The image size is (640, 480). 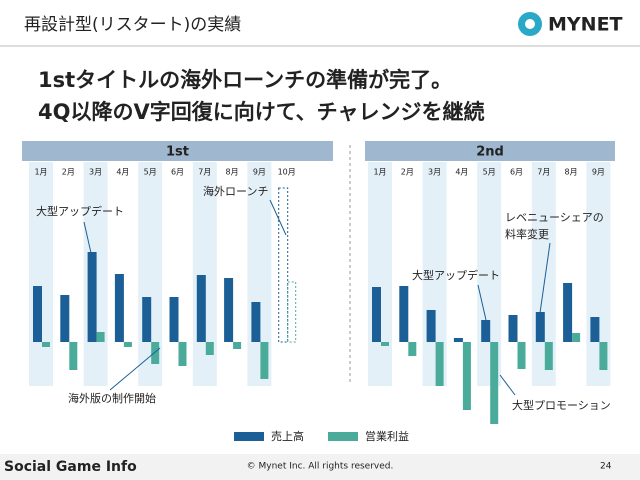 What do you see at coordinates (527, 234) in the screenshot?
I see `annotation: 料率変更` at bounding box center [527, 234].